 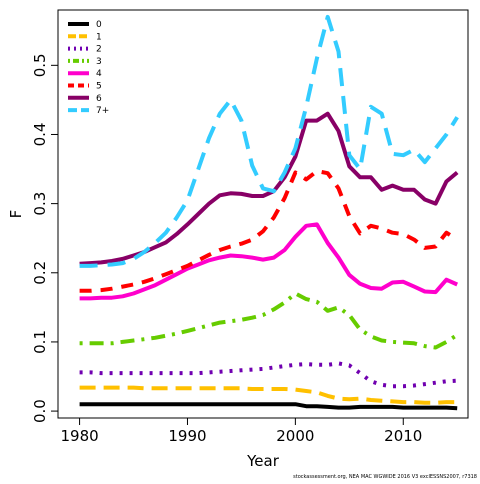 What do you see at coordinates (40, 65) in the screenshot?
I see `y-tick-label: 0.5` at bounding box center [40, 65].